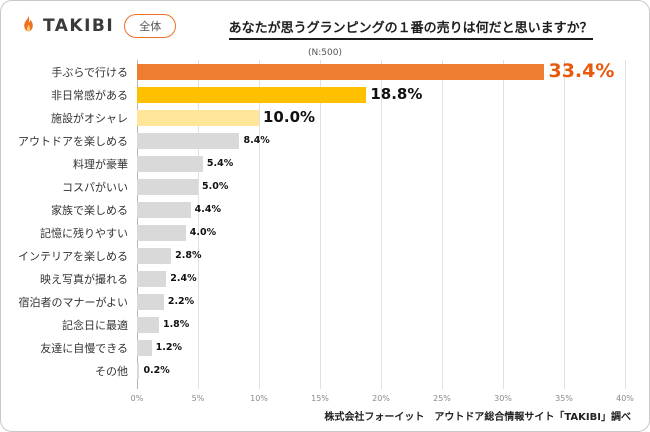  I want to click on bar-row: アウトドアを楽しめる 8.4%, so click(325, 140).